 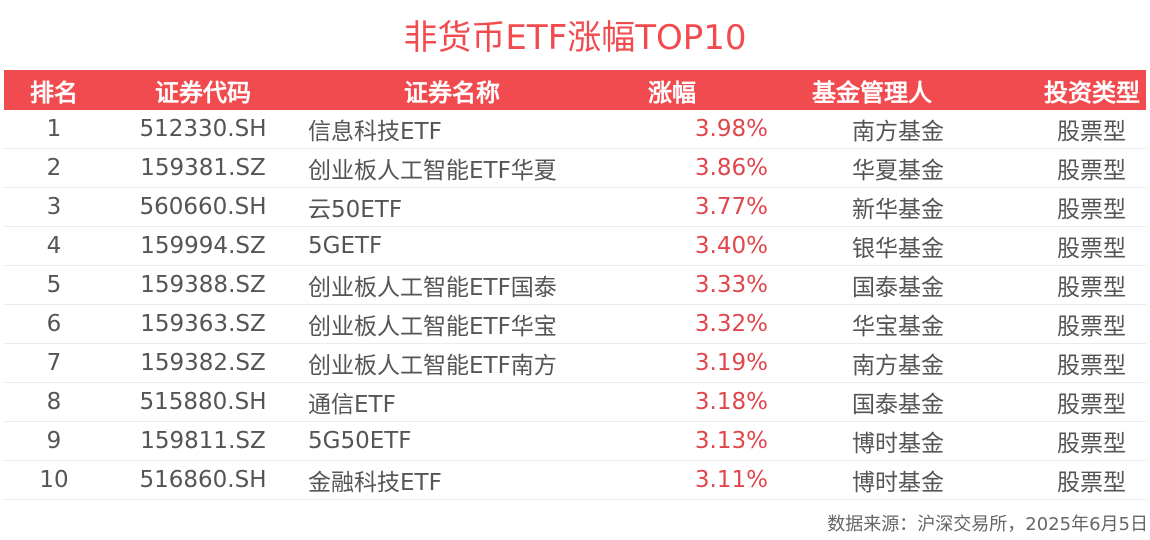 What do you see at coordinates (898, 210) in the screenshot?
I see `cell-manager: 新华基金` at bounding box center [898, 210].